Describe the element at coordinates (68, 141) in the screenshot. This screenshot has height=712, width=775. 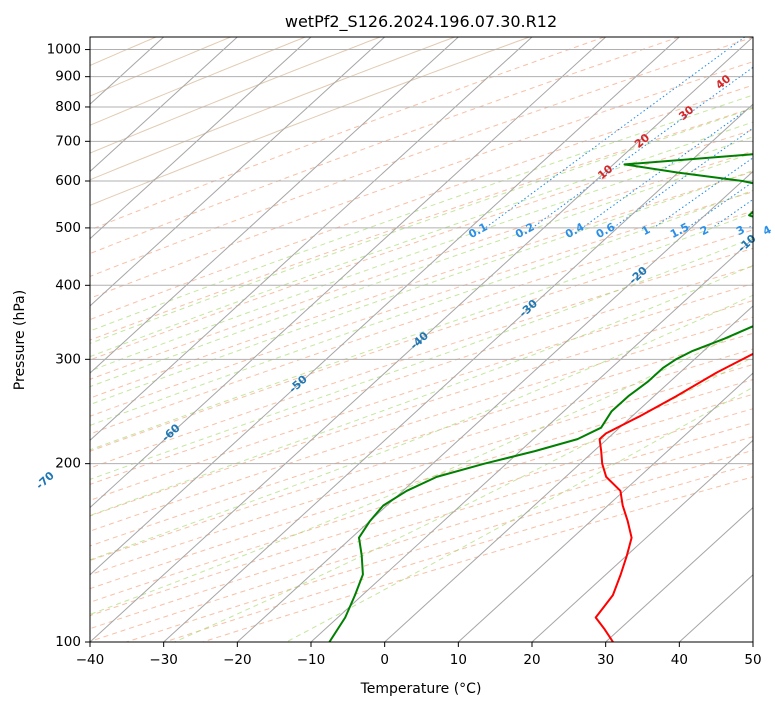
I see `y-tick-label: 700` at that location.